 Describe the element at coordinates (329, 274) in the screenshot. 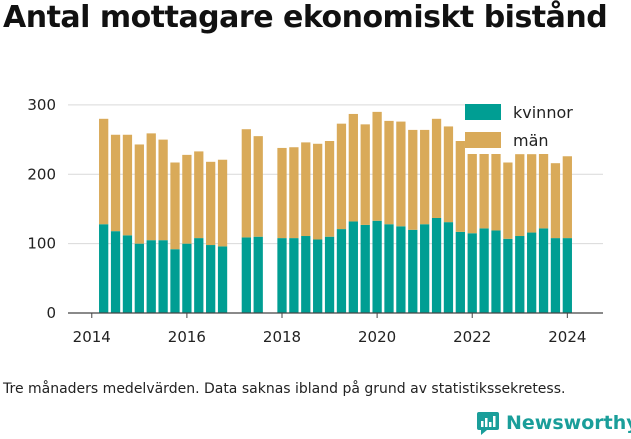

I see `bar-kvinnor-2019-Q1` at that location.